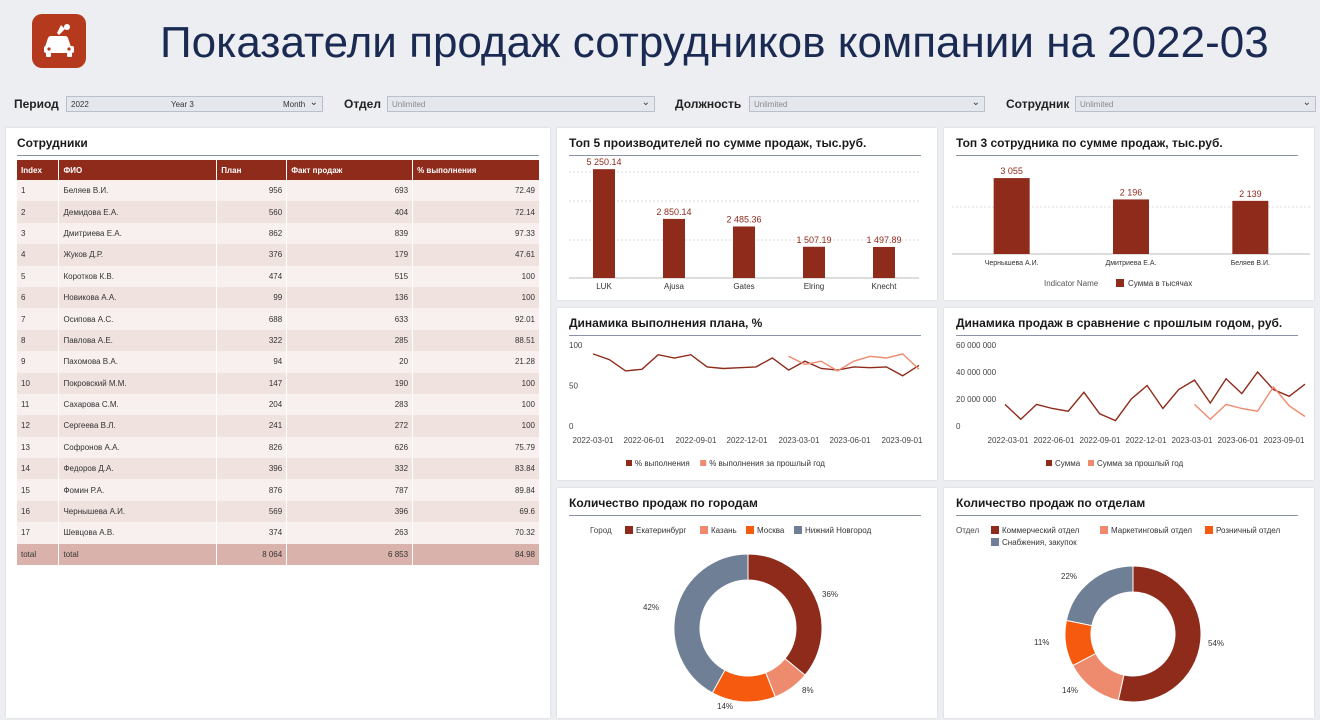 The image size is (1320, 720). I want to click on table-cell: 13, so click(38, 447).